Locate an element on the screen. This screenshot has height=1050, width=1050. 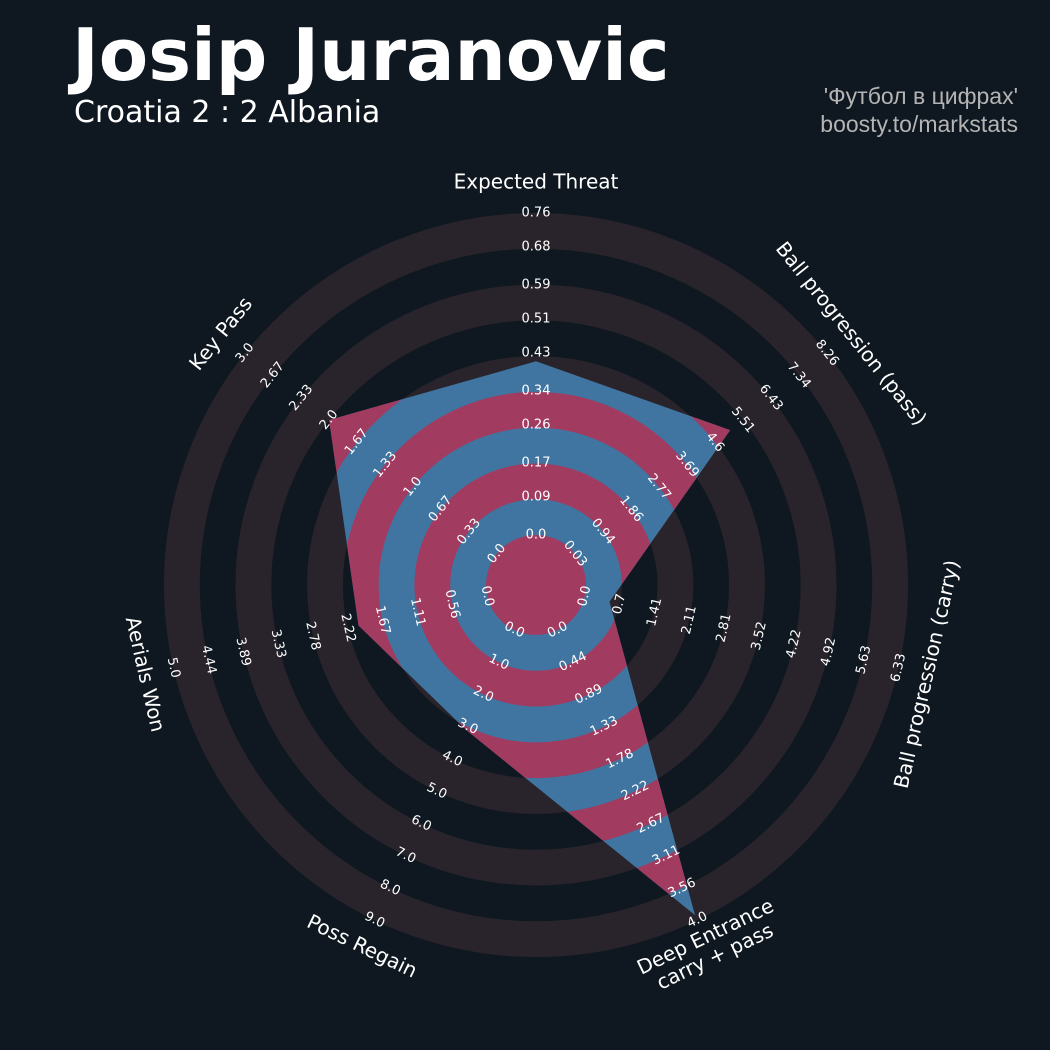
tick-label: 1.41 is located at coordinates (654, 612).